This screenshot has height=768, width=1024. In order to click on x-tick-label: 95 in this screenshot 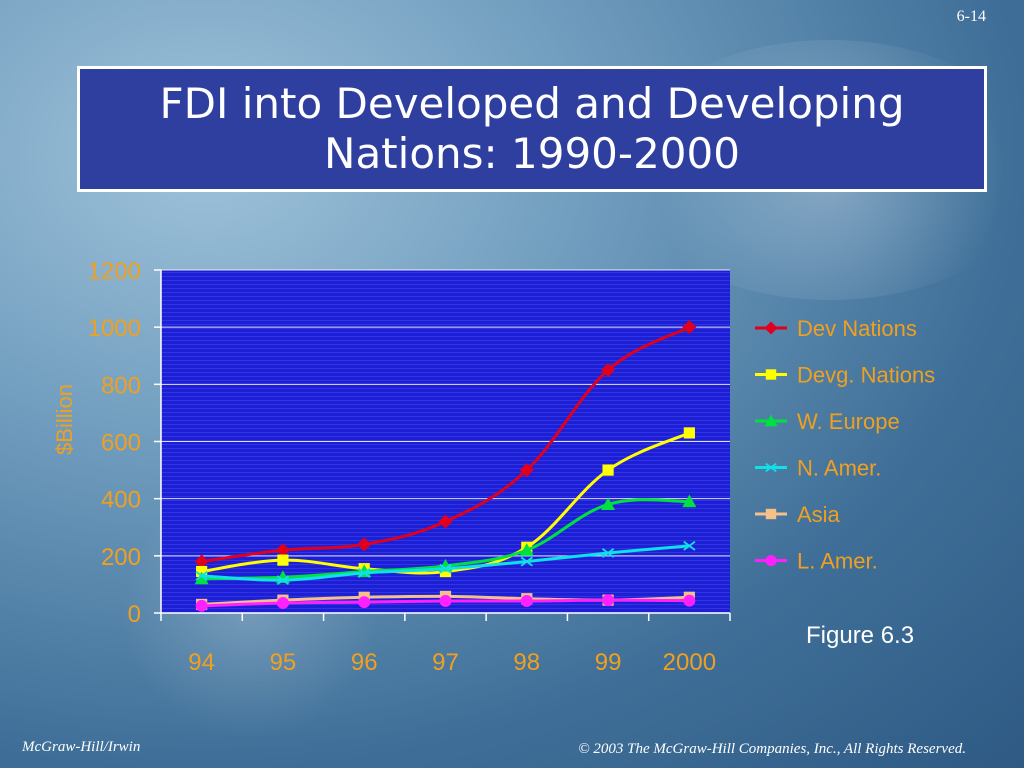, I will do `click(283, 662)`.